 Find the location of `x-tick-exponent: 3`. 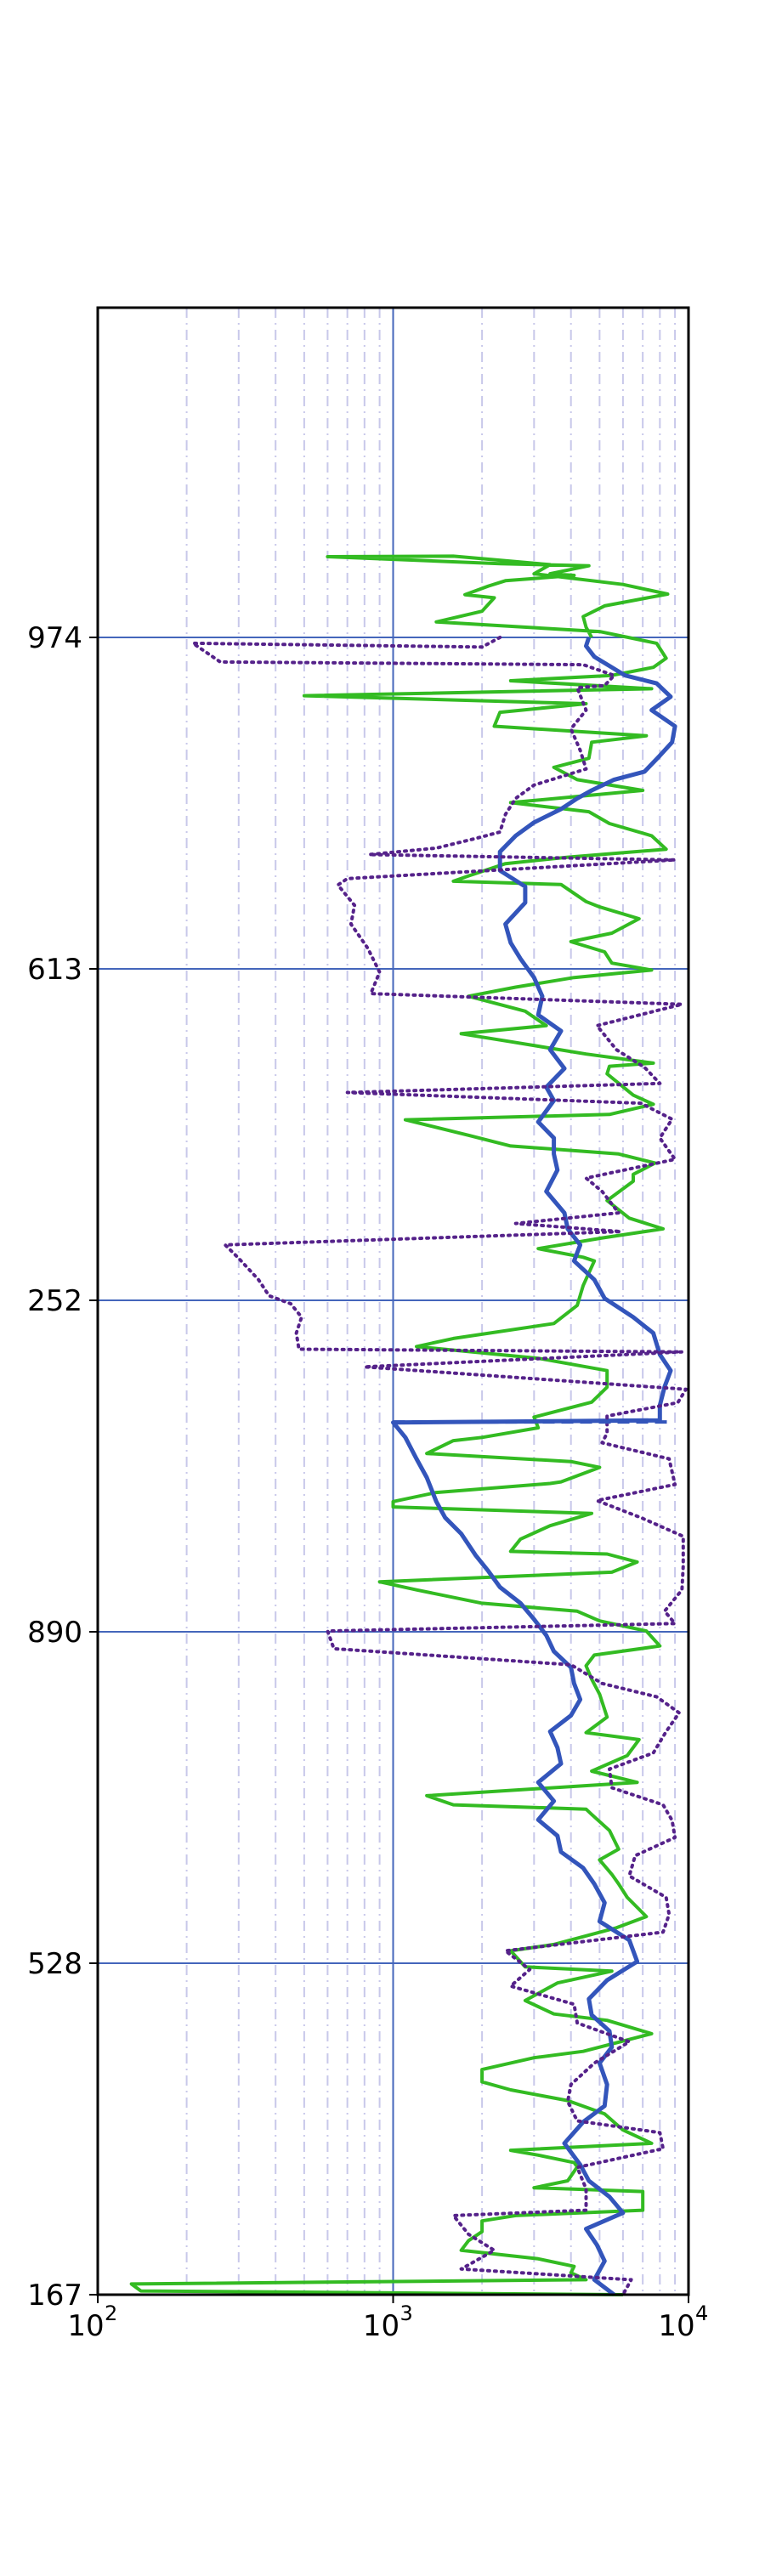

x-tick-exponent: 3 is located at coordinates (406, 2313).